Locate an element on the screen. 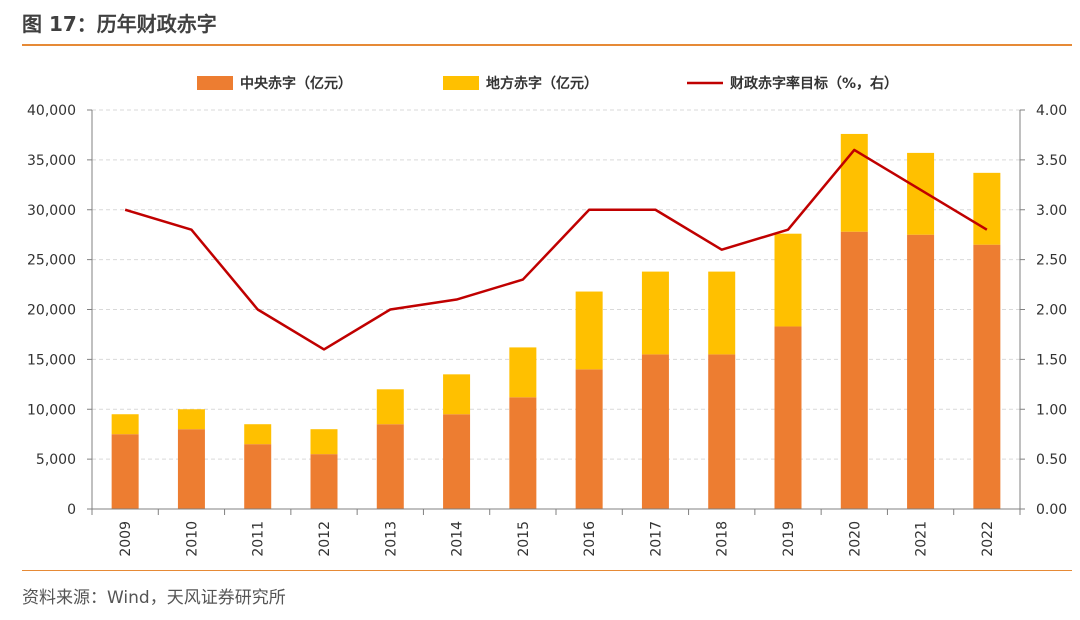  y-left-tick-label: 10,000 is located at coordinates (51, 410).